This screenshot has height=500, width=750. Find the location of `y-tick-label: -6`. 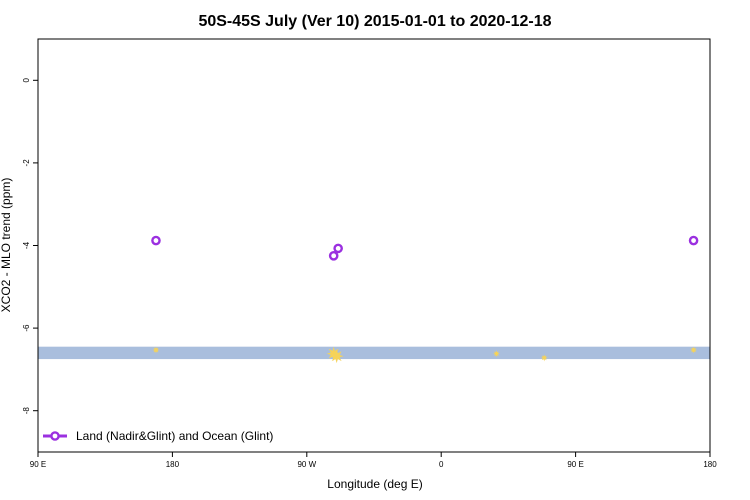

y-tick-label: -6 is located at coordinates (26, 328).